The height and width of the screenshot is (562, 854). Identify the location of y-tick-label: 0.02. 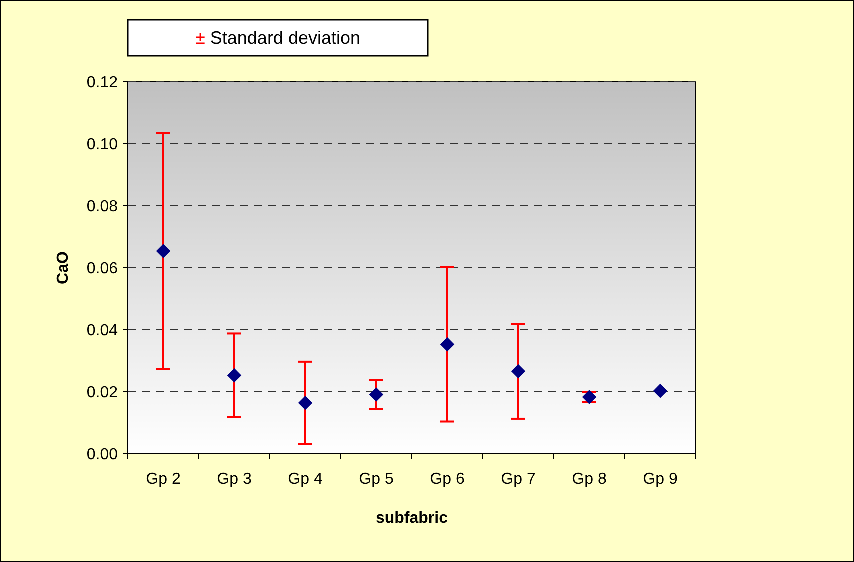
(102, 393).